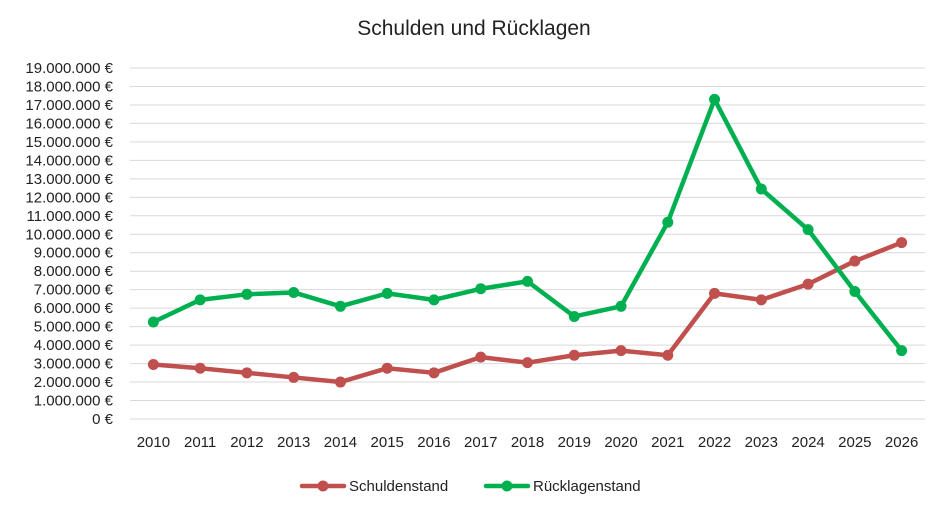 The width and height of the screenshot is (949, 515). What do you see at coordinates (246, 442) in the screenshot?
I see `x-tick-label: 2012` at bounding box center [246, 442].